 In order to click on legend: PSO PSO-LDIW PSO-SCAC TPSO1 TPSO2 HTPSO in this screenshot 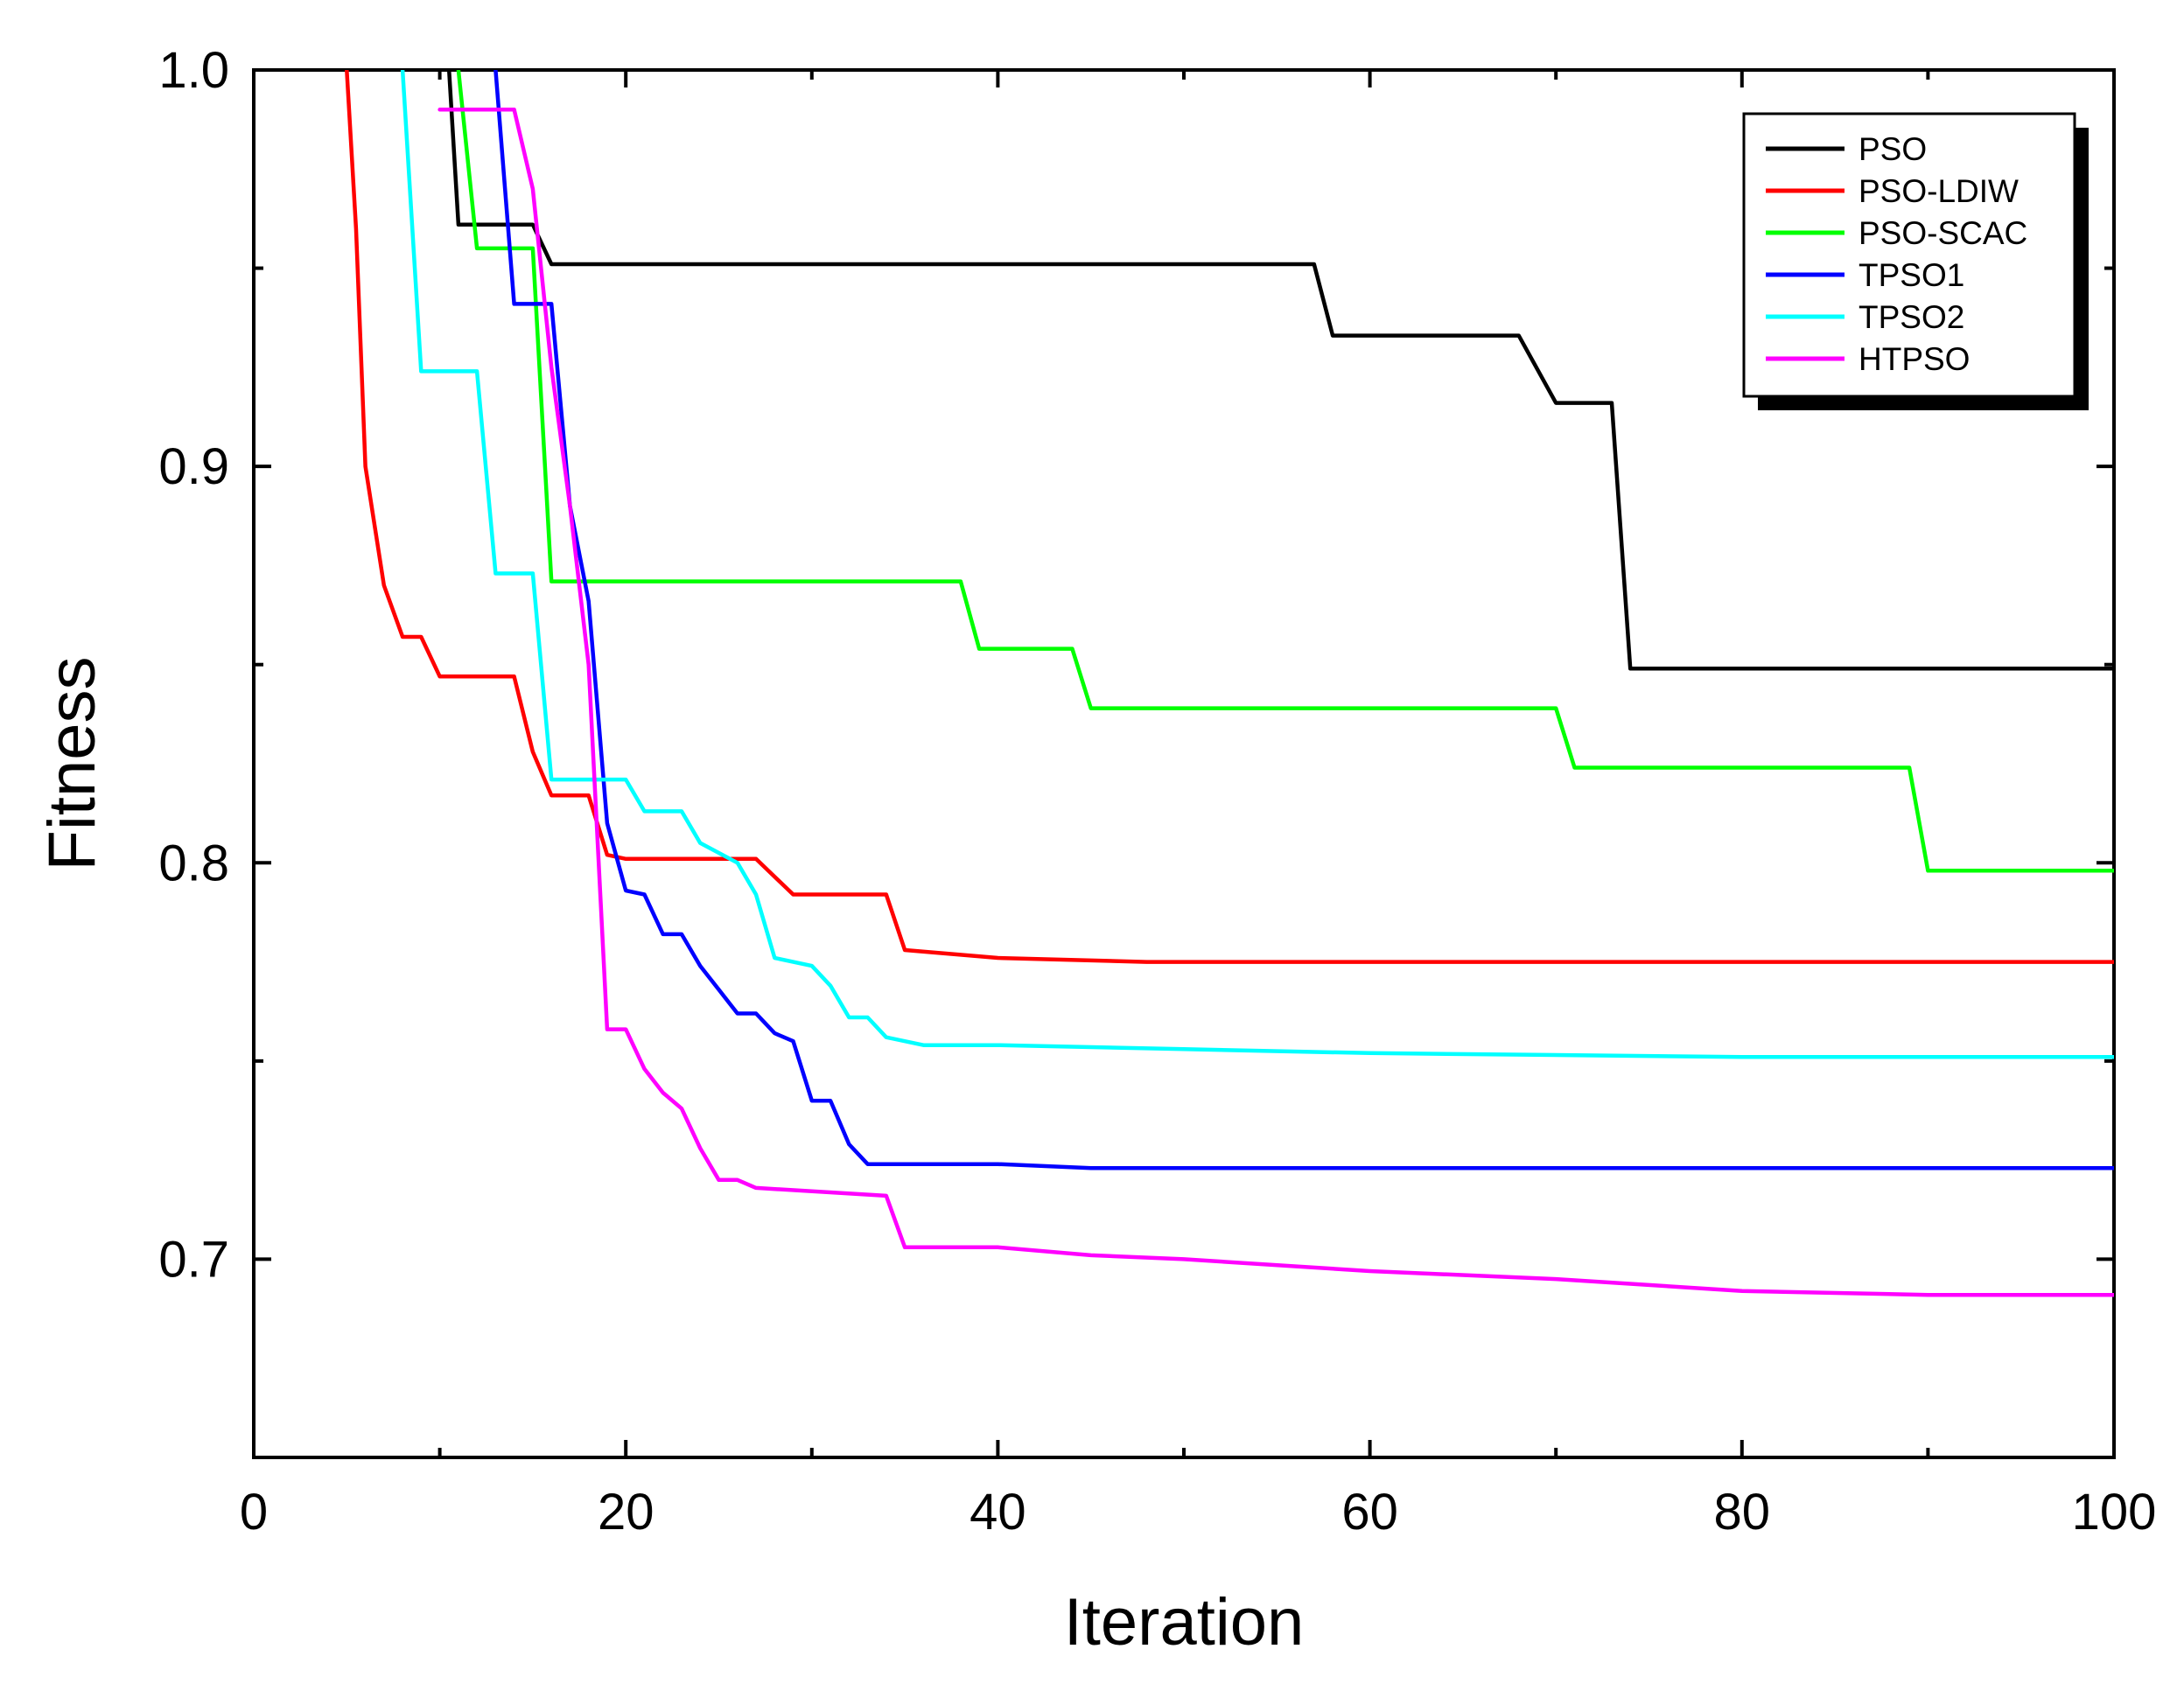, I will do `click(1915, 261)`.